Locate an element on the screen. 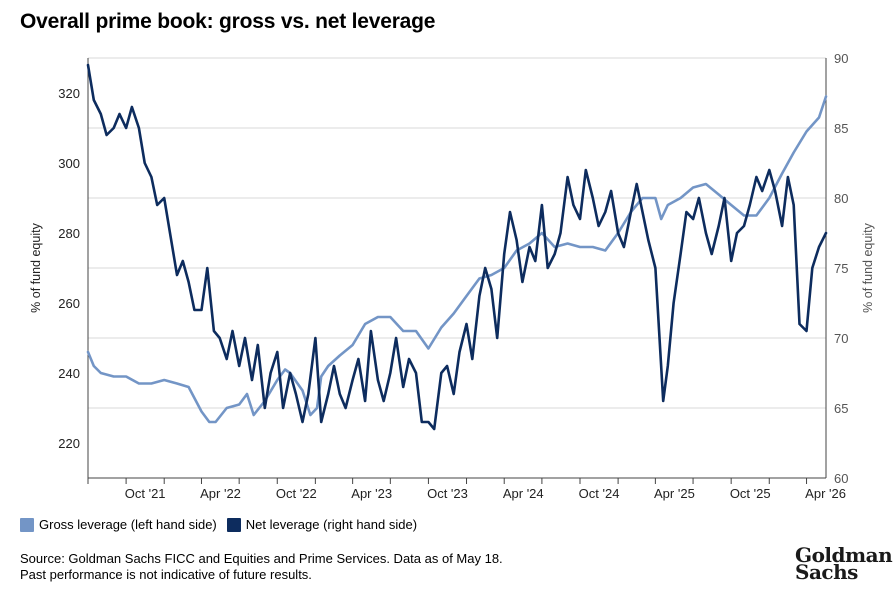 The image size is (893, 598). y-left-tick-label: 240 is located at coordinates (69, 373).